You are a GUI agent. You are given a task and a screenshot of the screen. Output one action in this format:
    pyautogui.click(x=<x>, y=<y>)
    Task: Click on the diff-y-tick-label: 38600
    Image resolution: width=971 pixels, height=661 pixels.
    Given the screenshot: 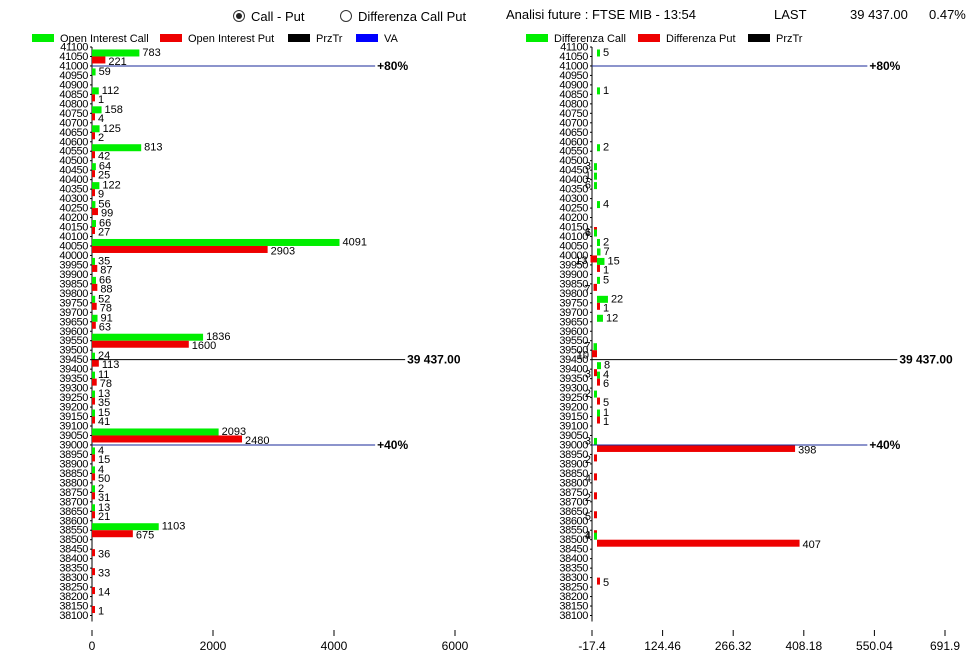 What is the action you would take?
    pyautogui.click(x=573, y=521)
    